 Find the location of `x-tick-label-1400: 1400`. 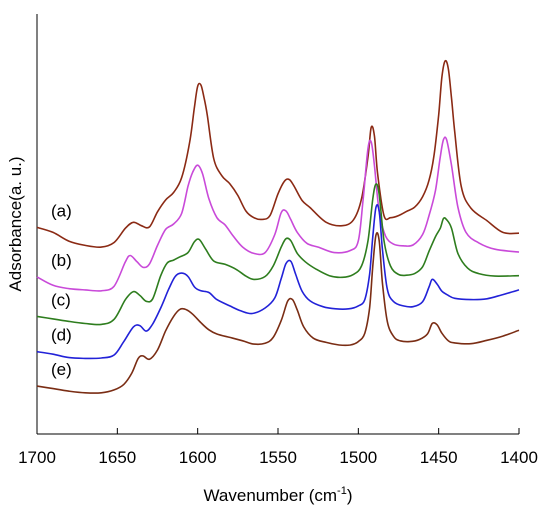

x-tick-label-1400: 1400 is located at coordinates (519, 457).